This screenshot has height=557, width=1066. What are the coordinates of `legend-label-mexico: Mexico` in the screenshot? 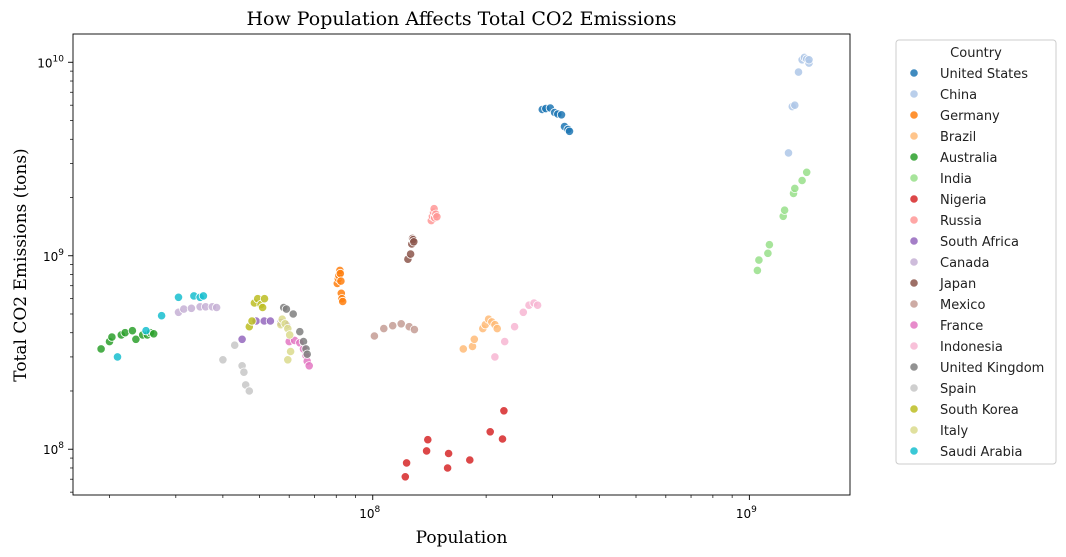 It's located at (962, 305).